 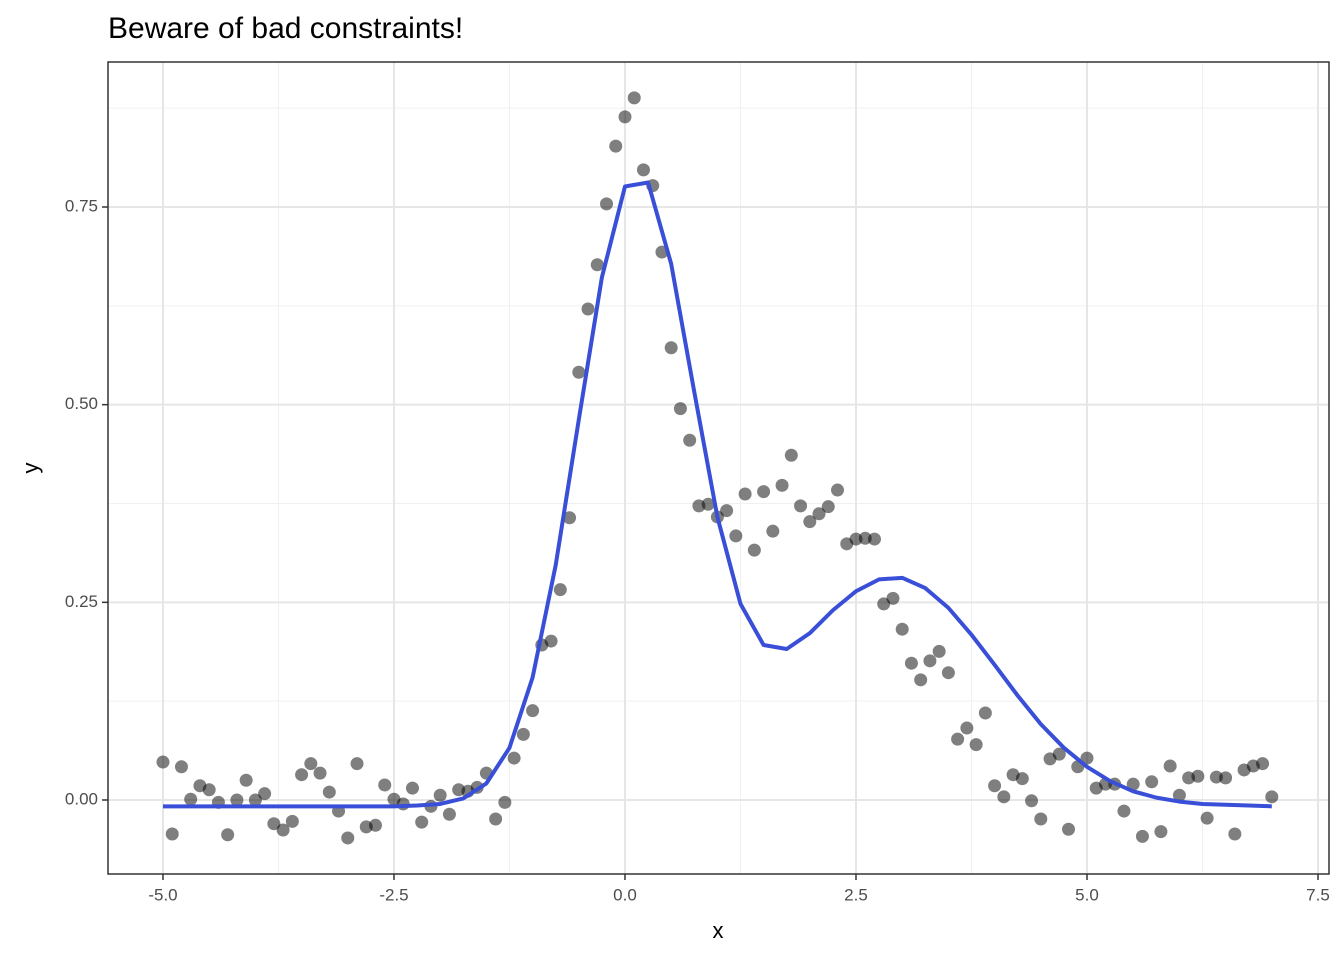 What do you see at coordinates (856, 894) in the screenshot?
I see `x-tick-label: 2.5` at bounding box center [856, 894].